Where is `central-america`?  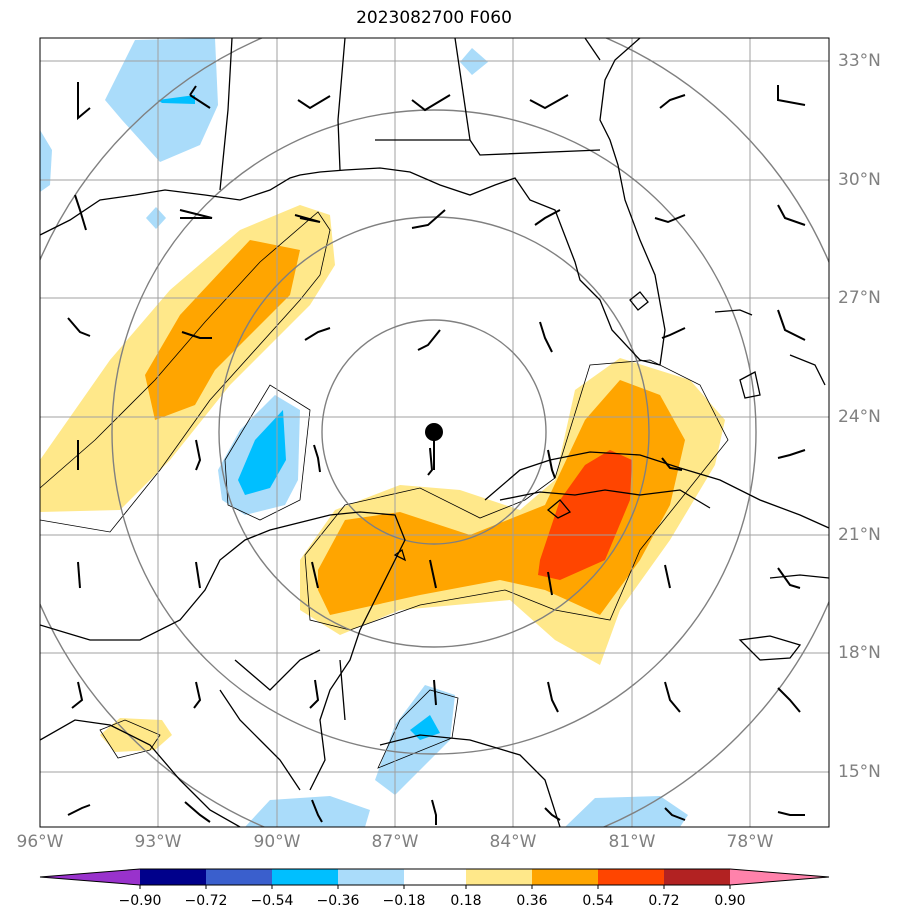
central-america is located at coordinates (140, 773).